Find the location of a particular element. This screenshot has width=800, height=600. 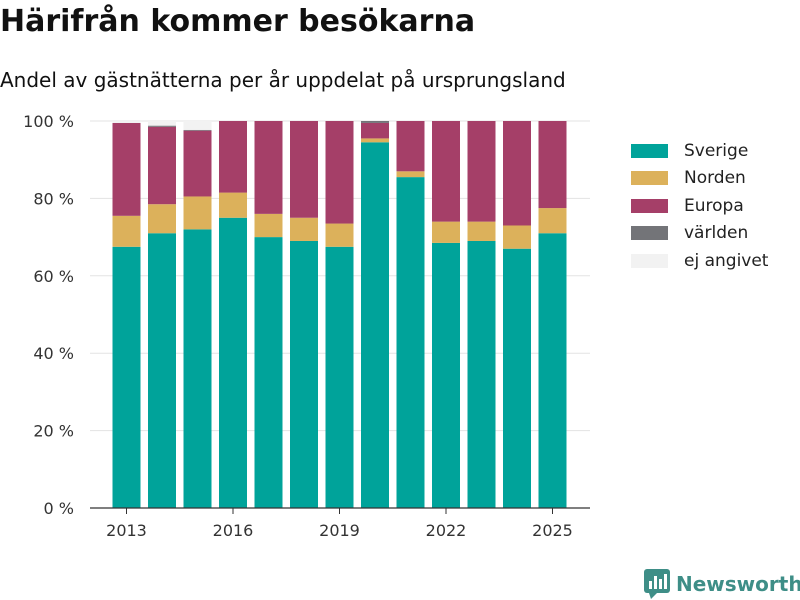

legend-label: Europa is located at coordinates (714, 205).